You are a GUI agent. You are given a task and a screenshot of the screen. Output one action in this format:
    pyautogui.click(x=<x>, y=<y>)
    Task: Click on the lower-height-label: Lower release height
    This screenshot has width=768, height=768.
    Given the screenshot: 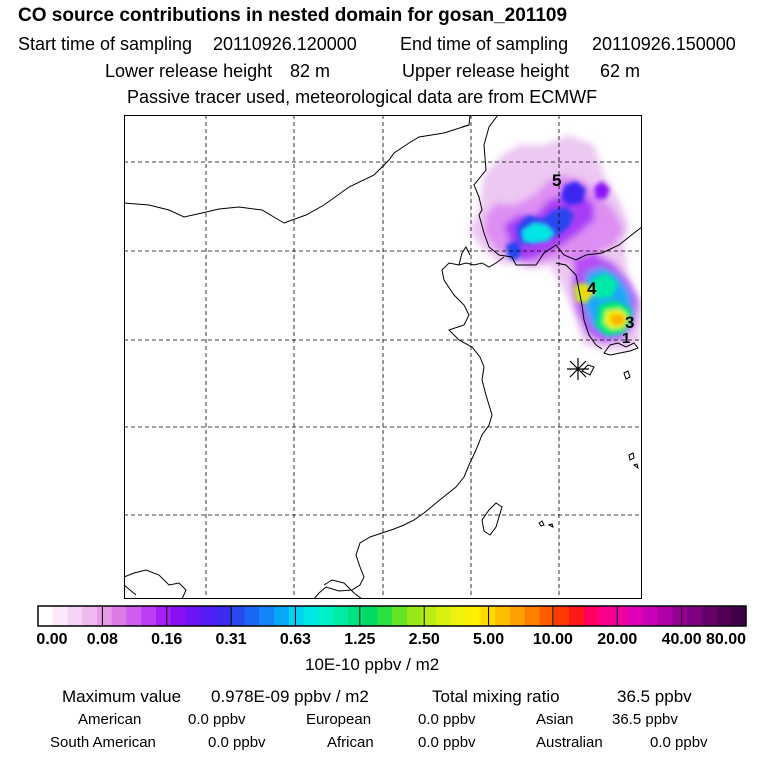 What is the action you would take?
    pyautogui.click(x=189, y=71)
    